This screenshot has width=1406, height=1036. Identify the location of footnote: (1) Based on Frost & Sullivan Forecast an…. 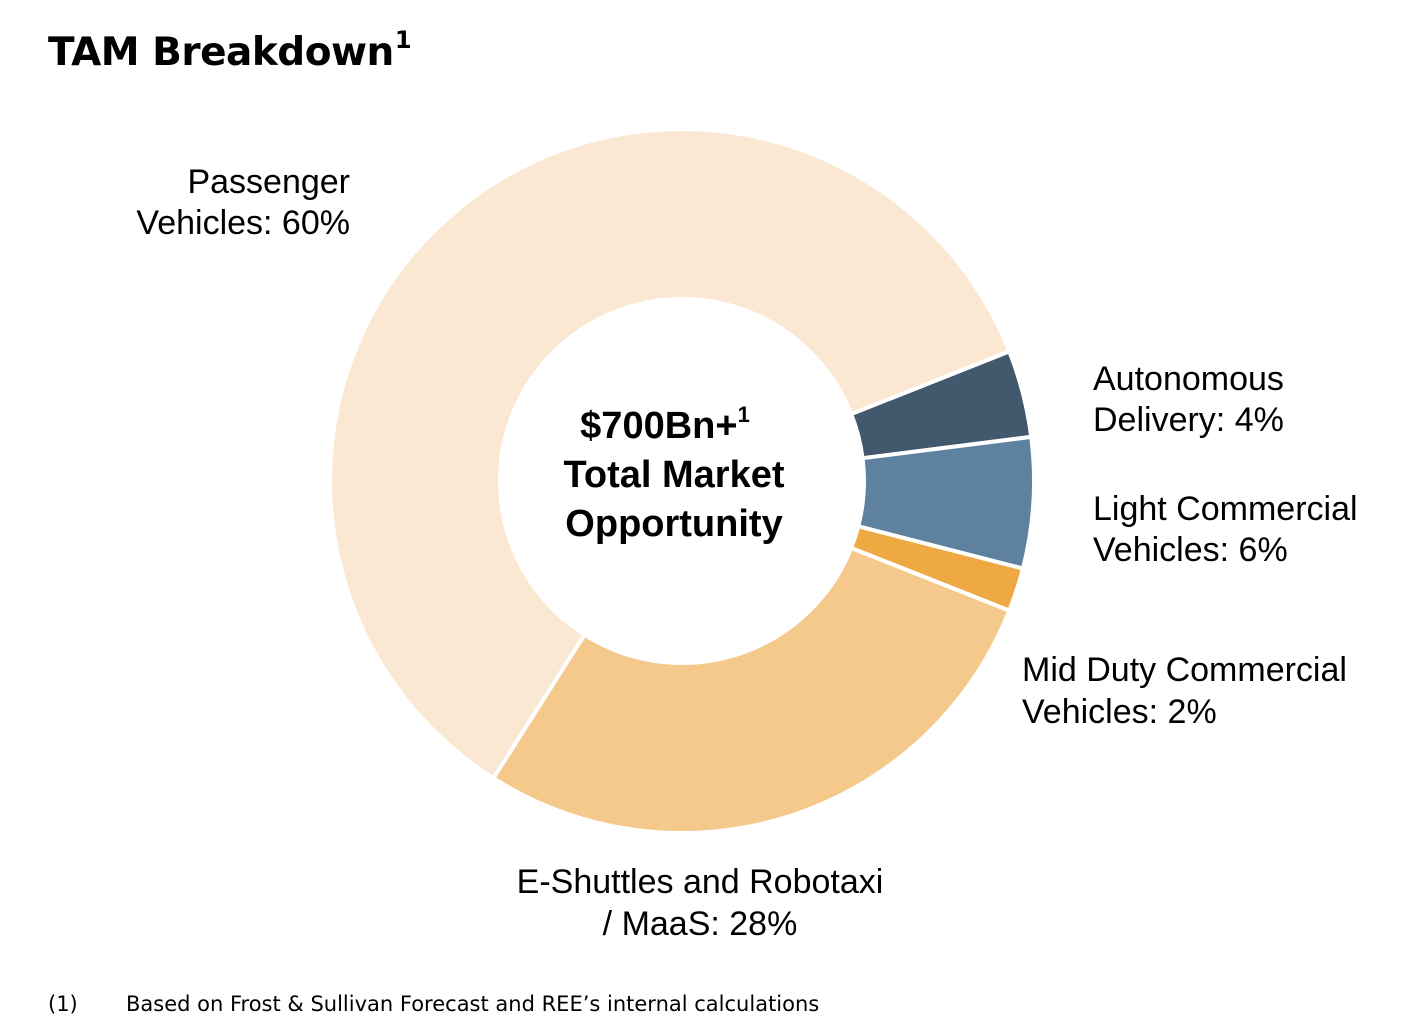
(433, 1004).